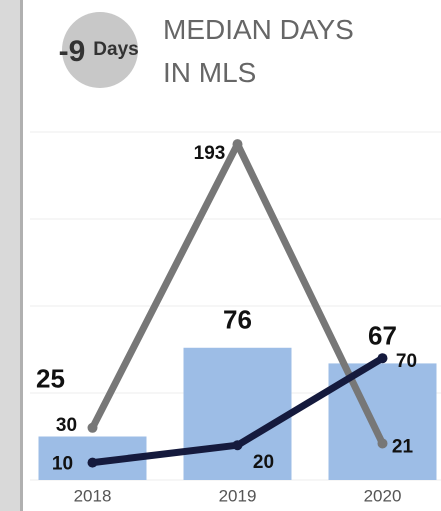  What do you see at coordinates (72, 51) in the screenshot?
I see `kpi-value: -9` at bounding box center [72, 51].